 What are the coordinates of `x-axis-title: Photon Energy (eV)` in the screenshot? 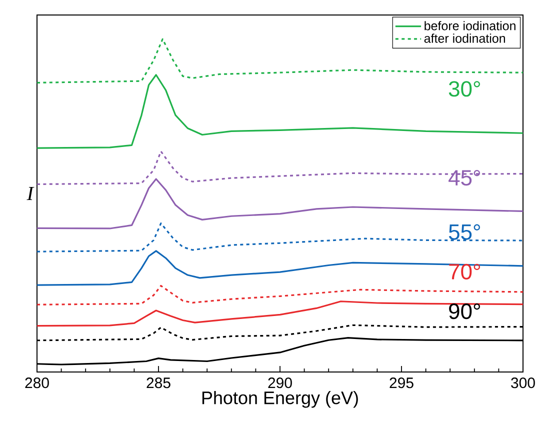 It's located at (280, 399).